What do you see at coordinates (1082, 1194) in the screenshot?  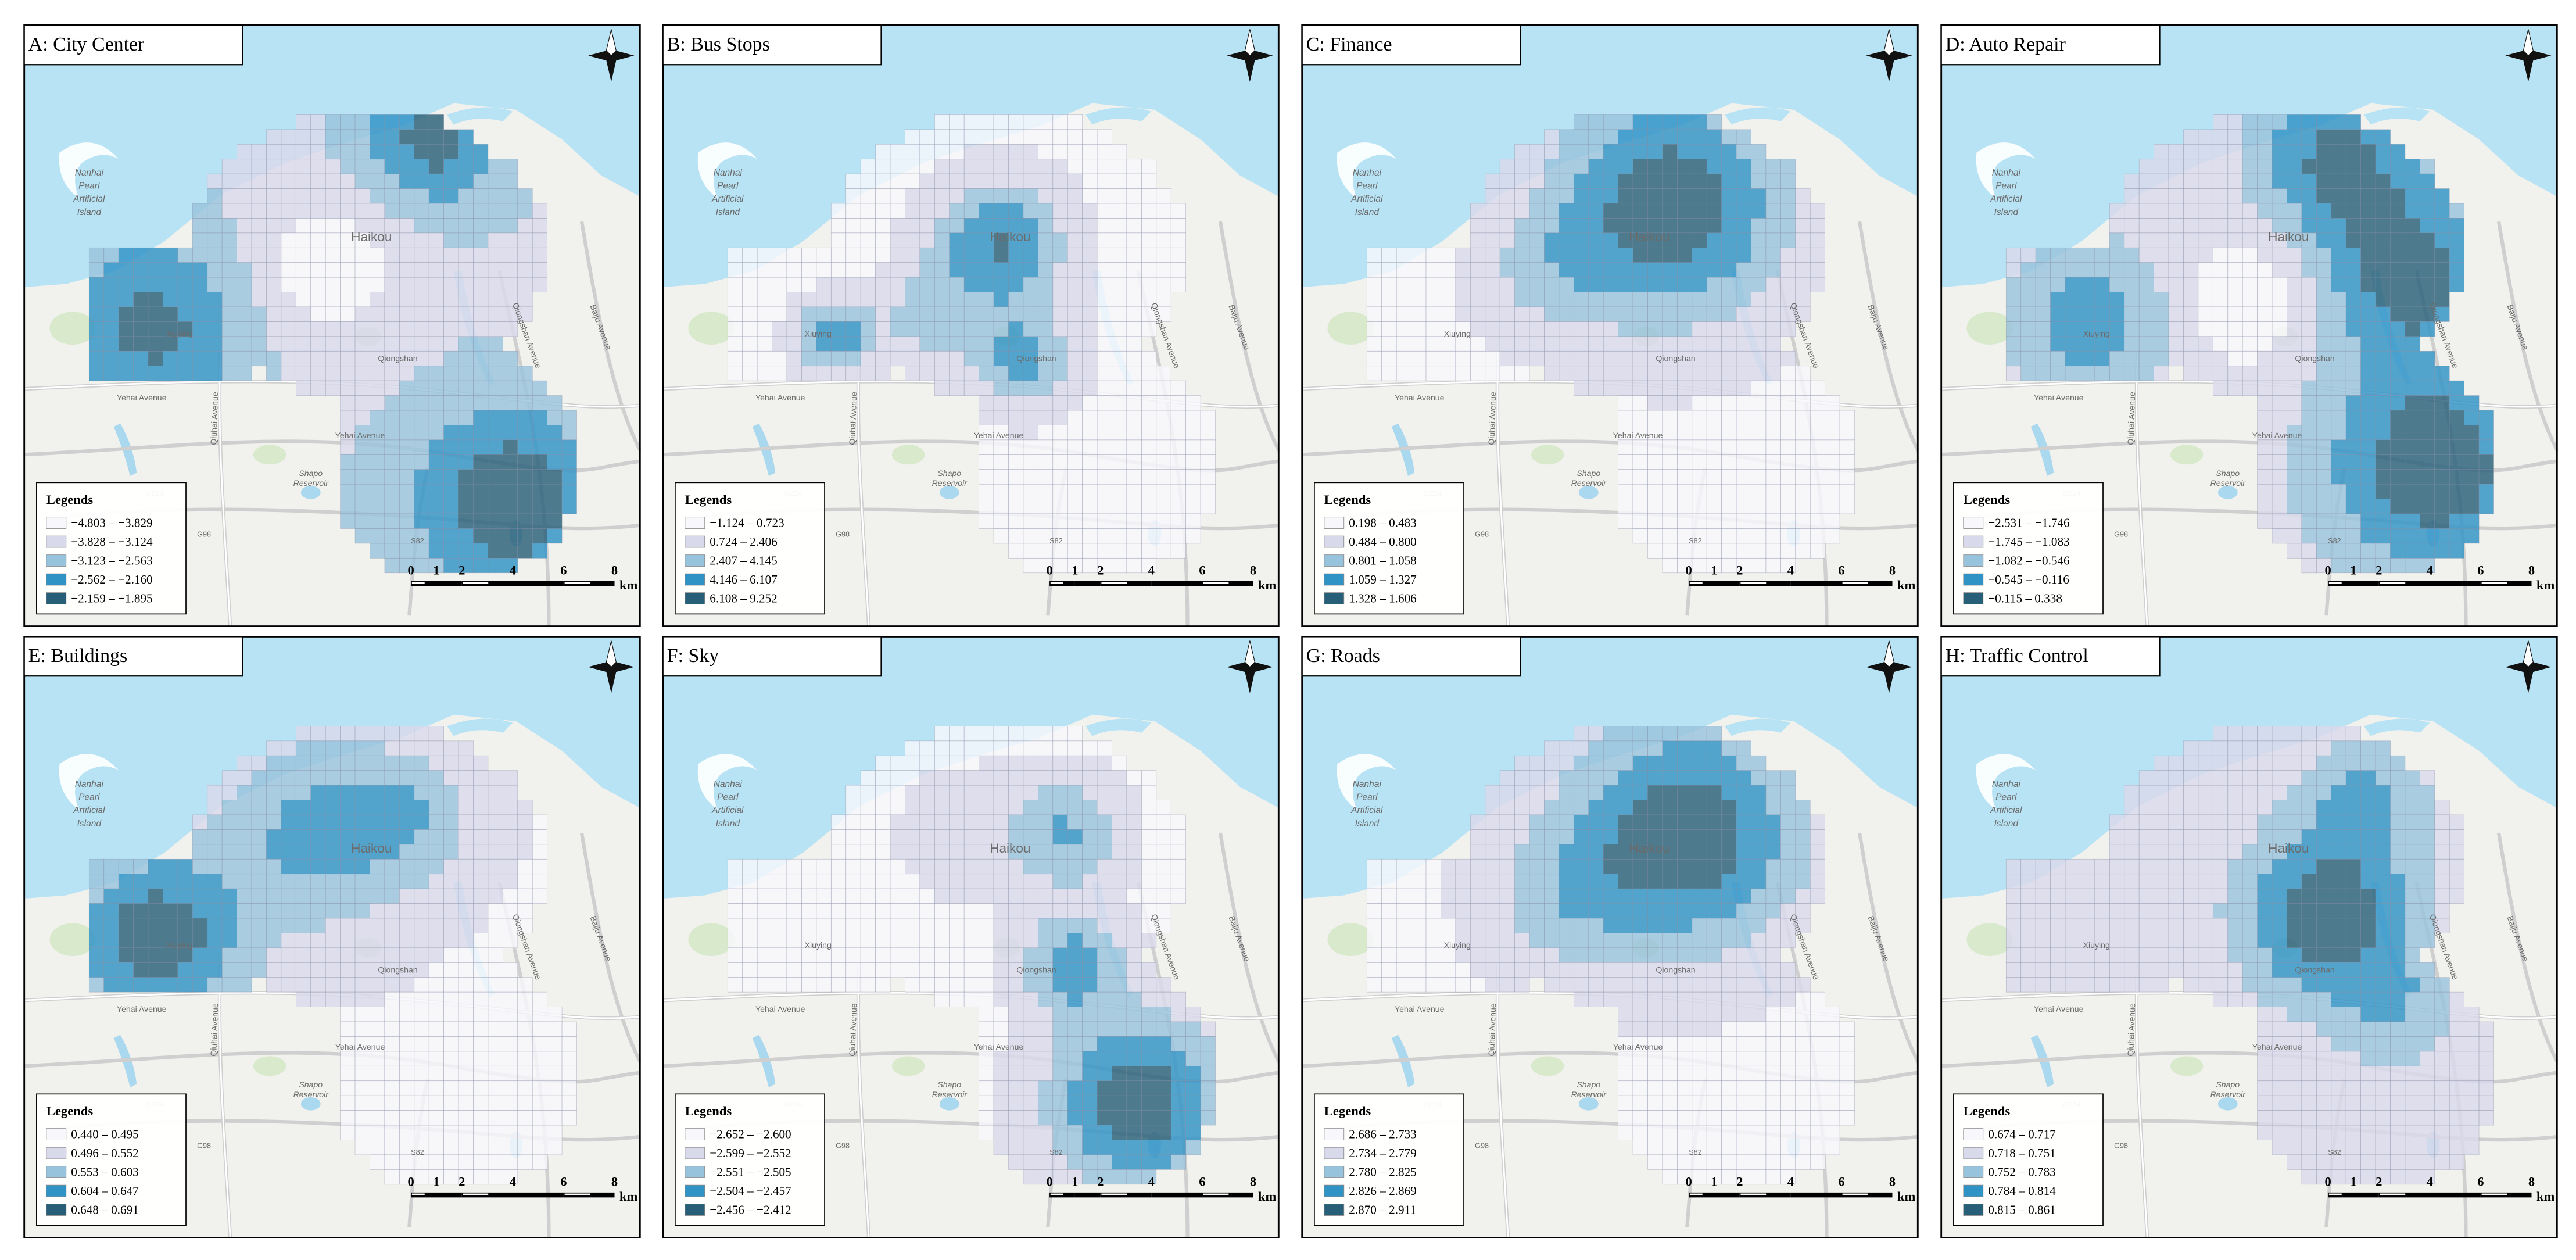 I see `scale-segment-inner` at bounding box center [1082, 1194].